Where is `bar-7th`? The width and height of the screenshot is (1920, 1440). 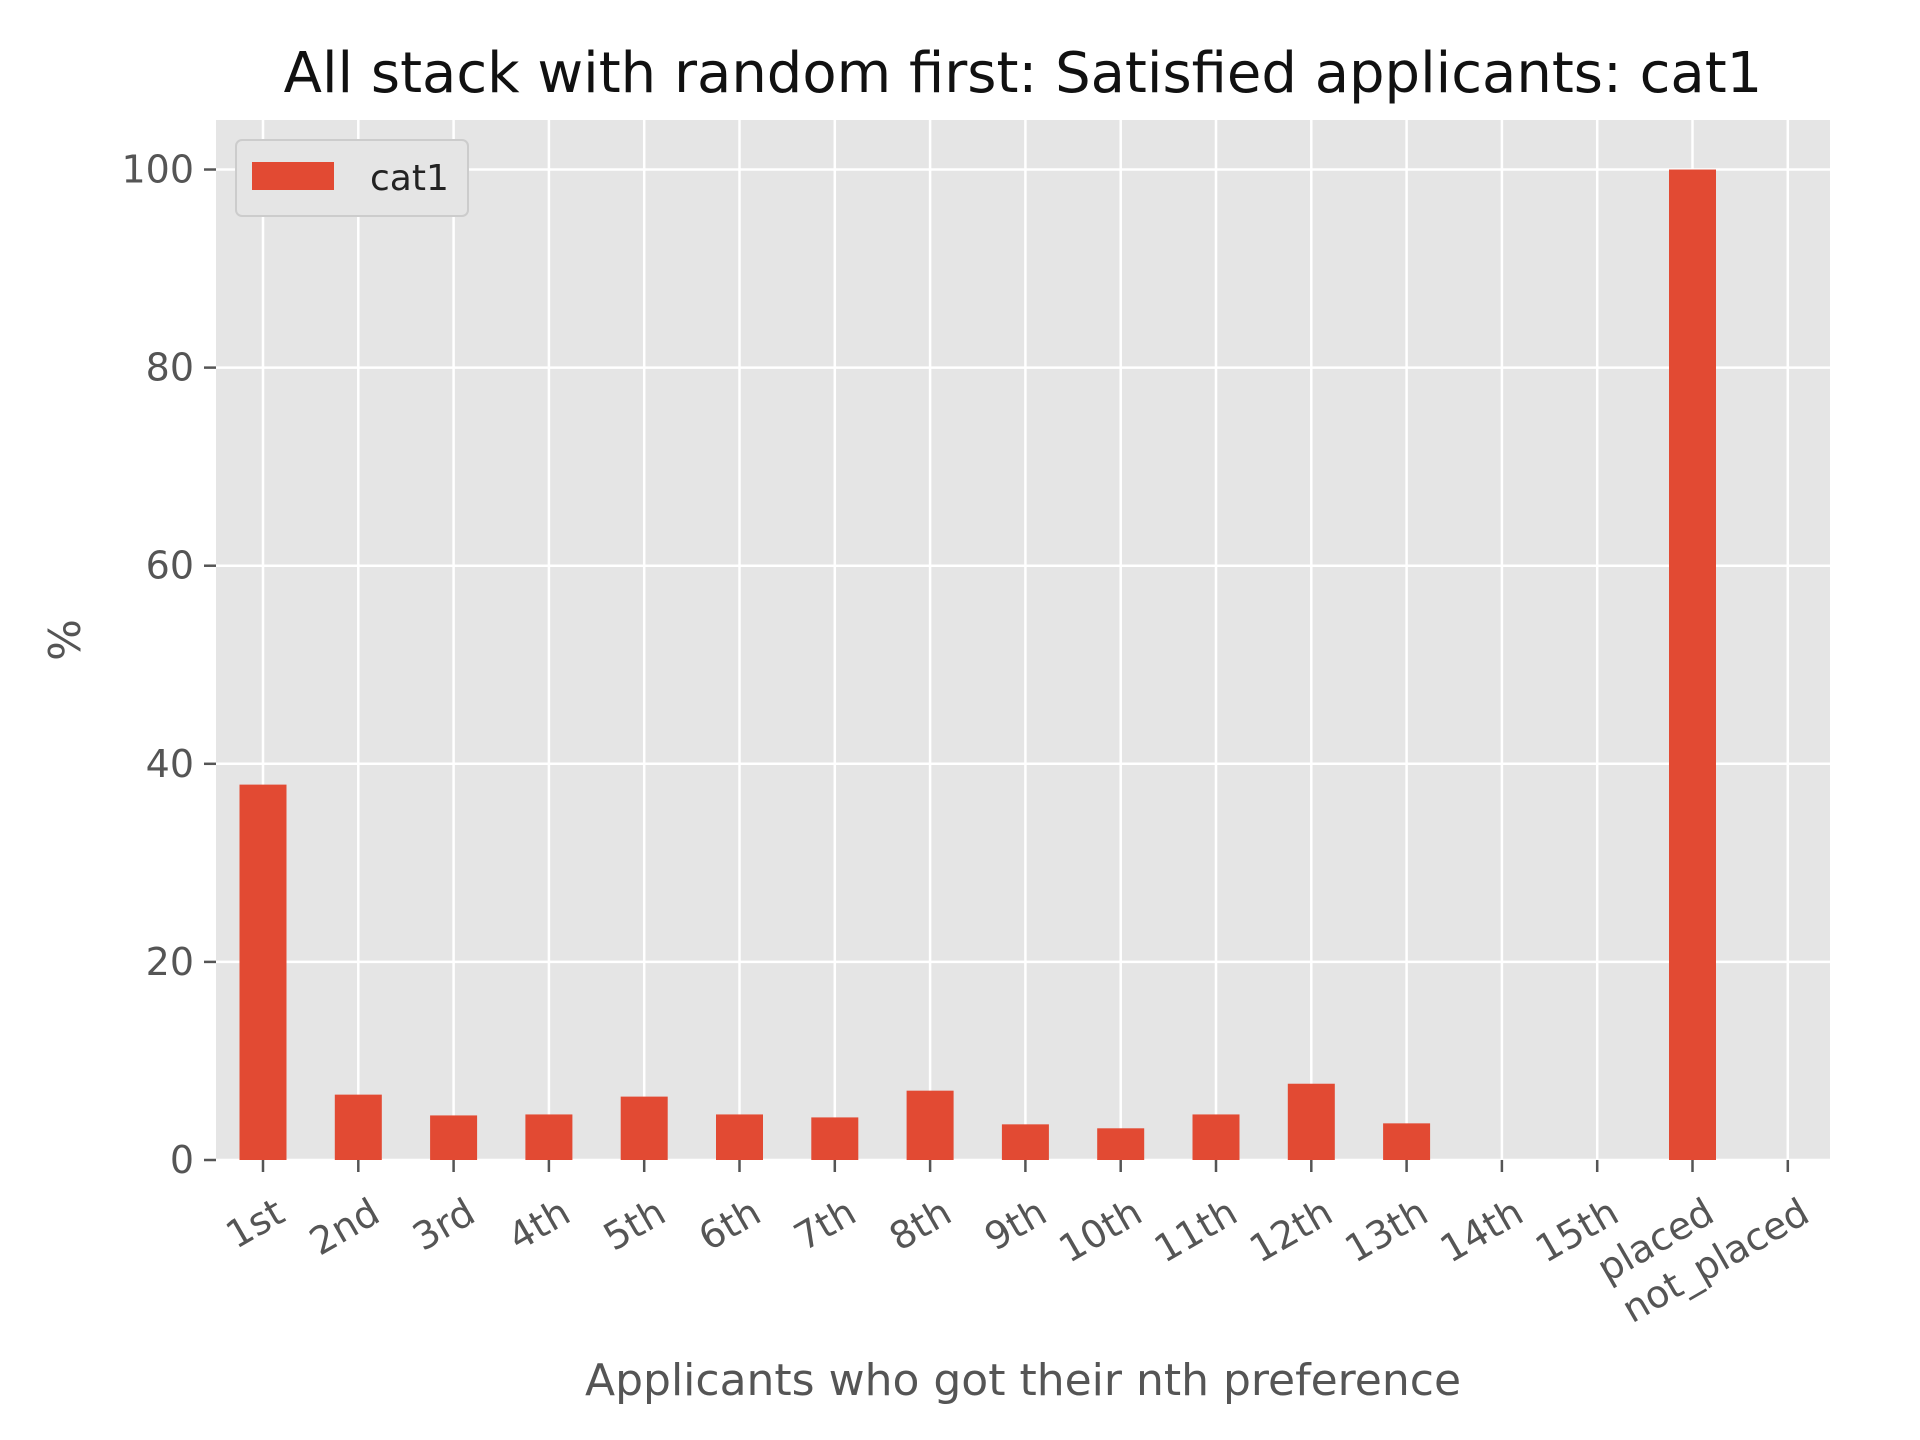
bar-7th is located at coordinates (835, 1138).